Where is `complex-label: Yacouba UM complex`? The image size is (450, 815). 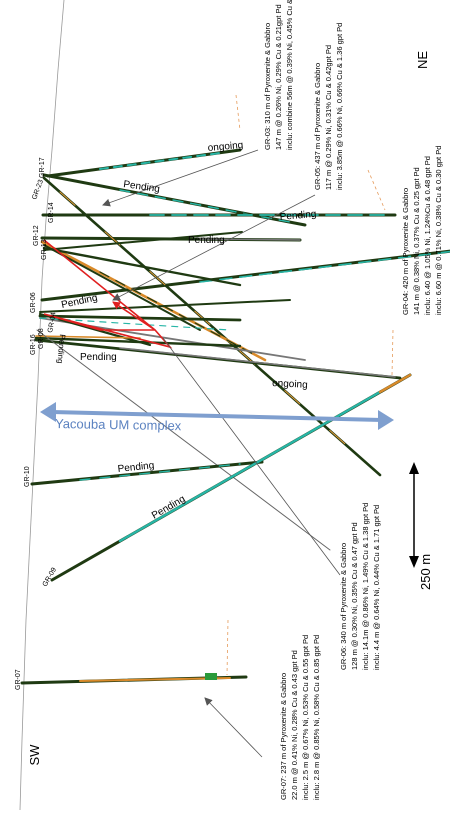
complex-label: Yacouba UM complex is located at coordinates (118, 424).